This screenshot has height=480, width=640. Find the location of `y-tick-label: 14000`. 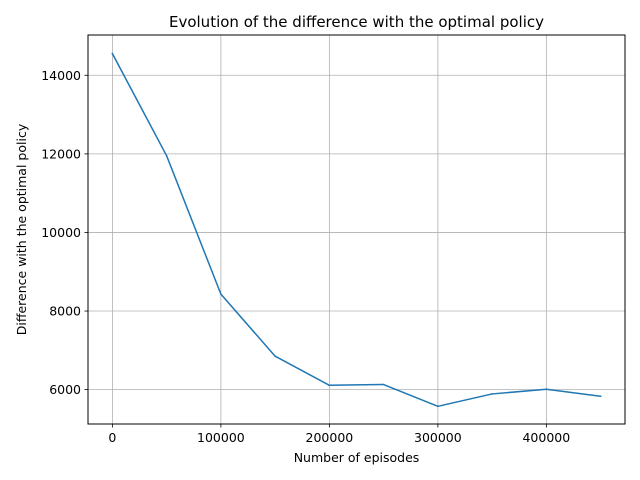

y-tick-label: 14000 is located at coordinates (61, 75).